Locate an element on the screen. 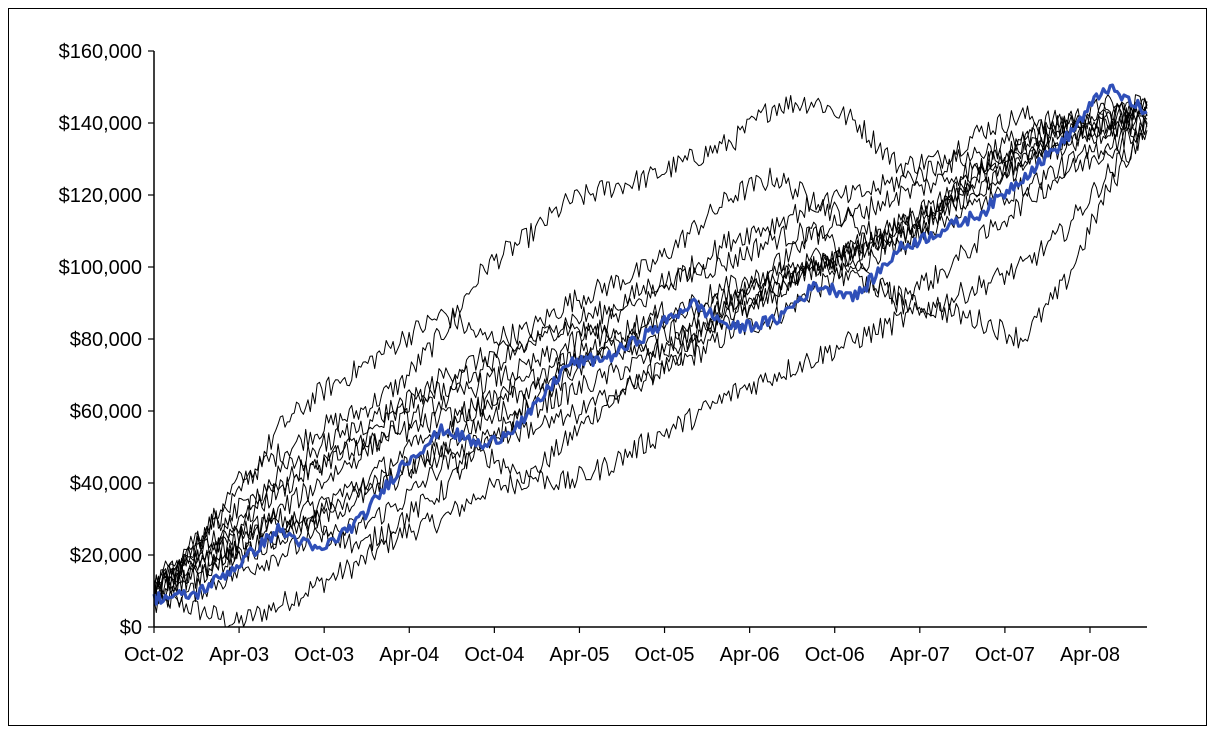 This screenshot has height=738, width=1219. x-tick-label: Apr-03 is located at coordinates (239, 655).